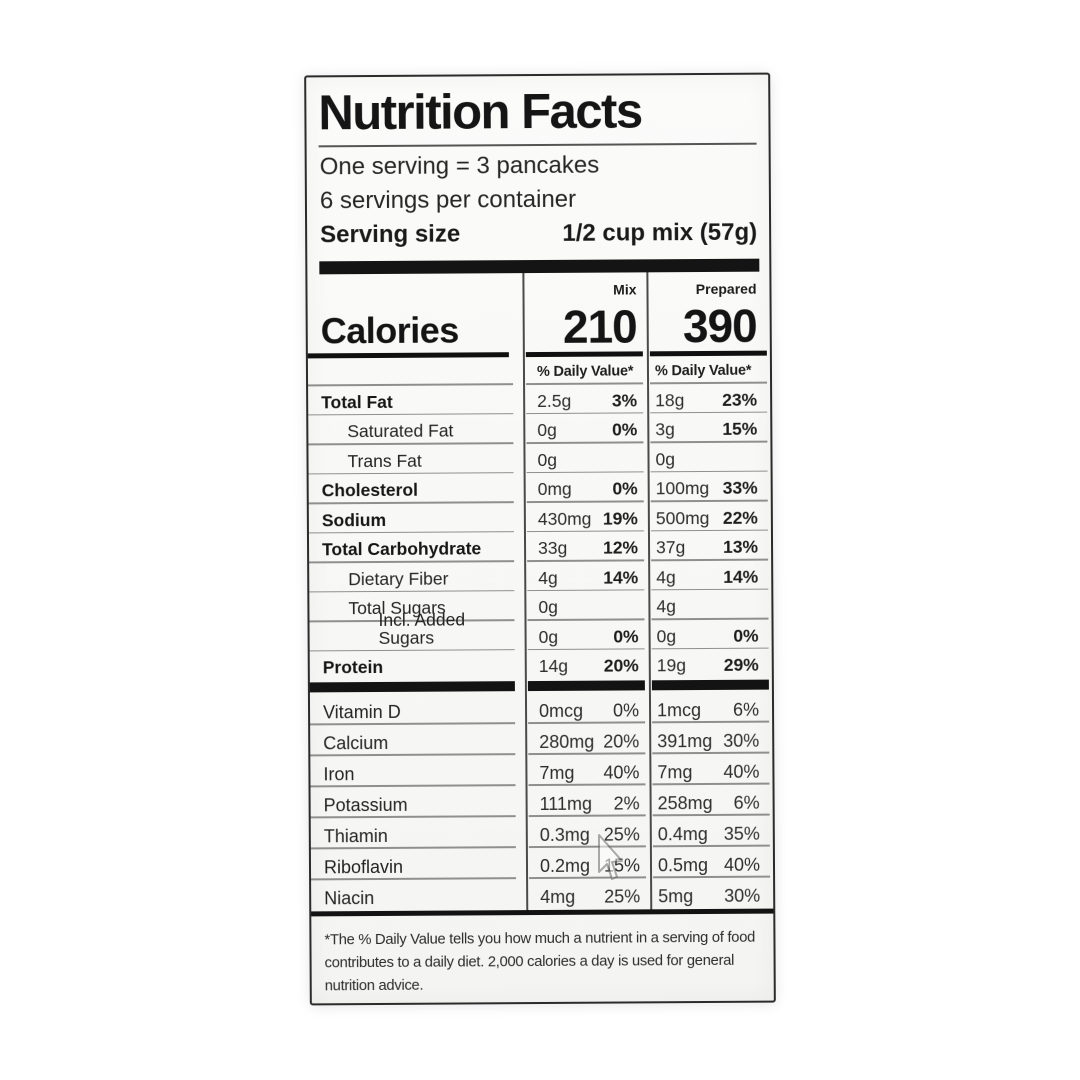 The width and height of the screenshot is (1080, 1080). What do you see at coordinates (538, 286) in the screenshot?
I see `column-header-row: Mix Prepared` at bounding box center [538, 286].